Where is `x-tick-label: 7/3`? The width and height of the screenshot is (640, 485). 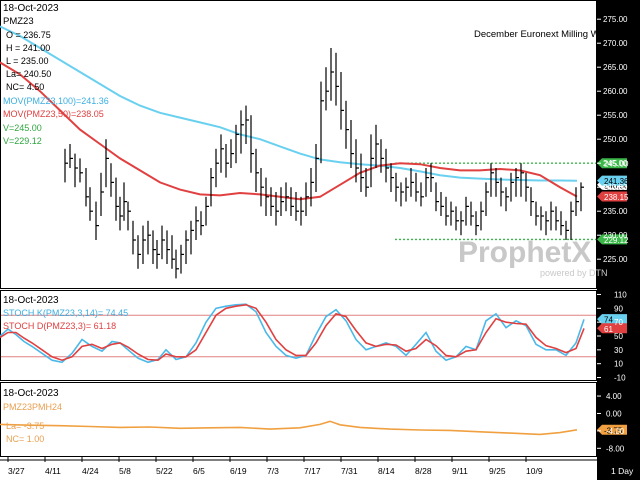 x-tick-label: 7/3 is located at coordinates (273, 471).